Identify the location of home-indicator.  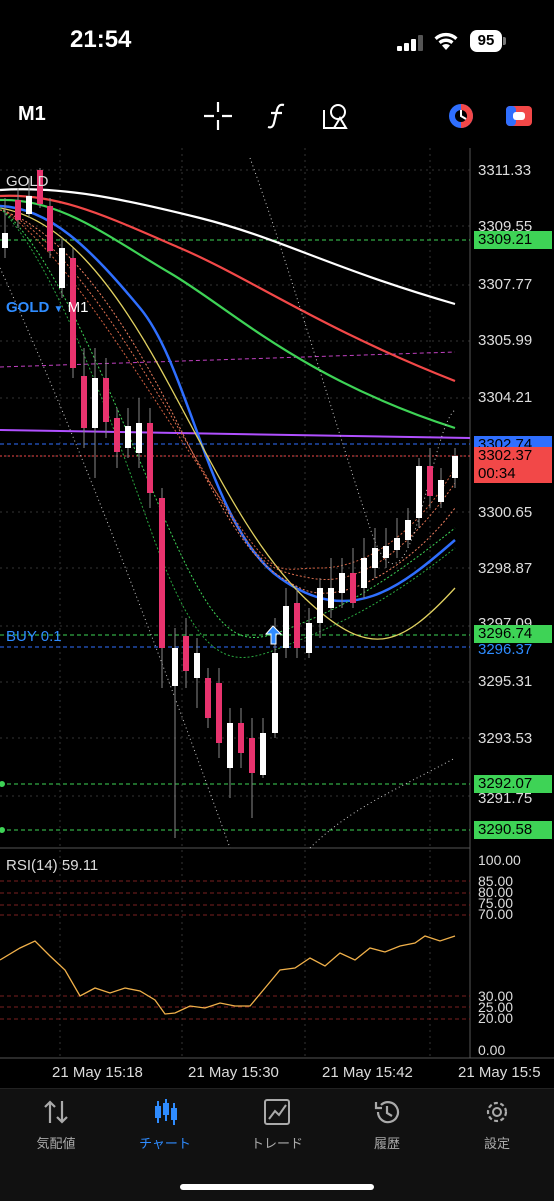
(277, 1187).